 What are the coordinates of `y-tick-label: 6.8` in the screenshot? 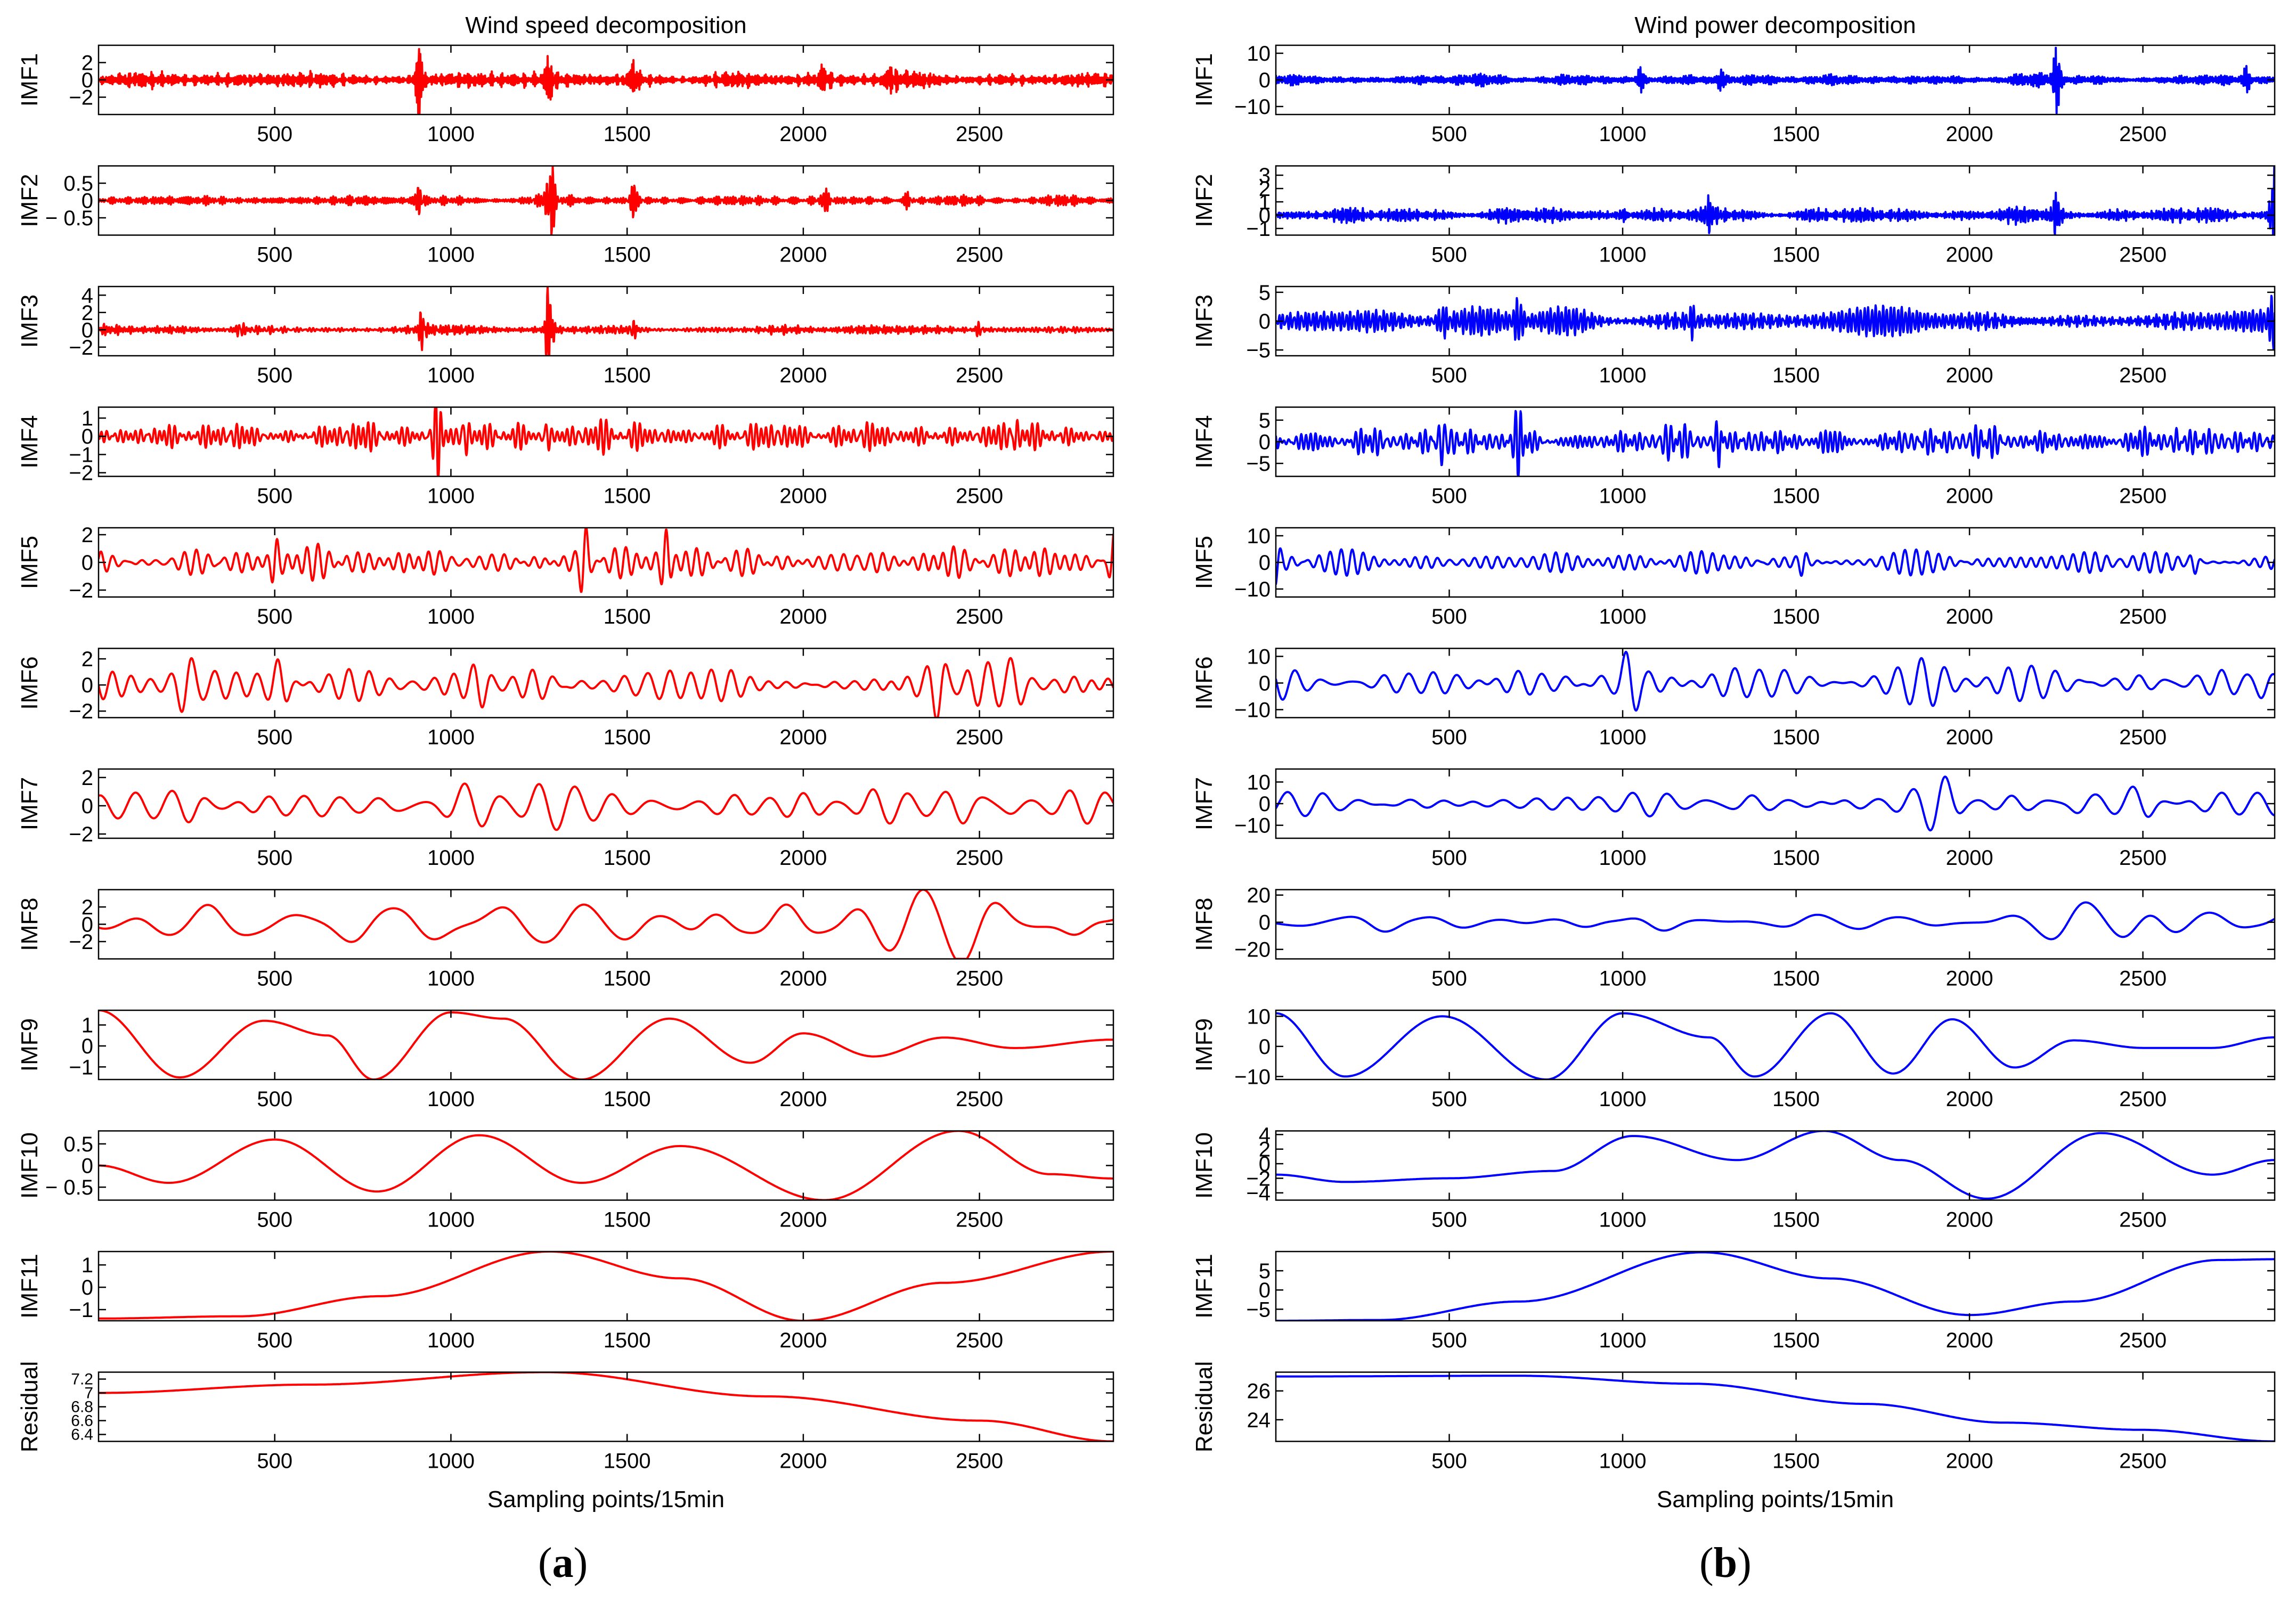 It's located at (82, 1407).